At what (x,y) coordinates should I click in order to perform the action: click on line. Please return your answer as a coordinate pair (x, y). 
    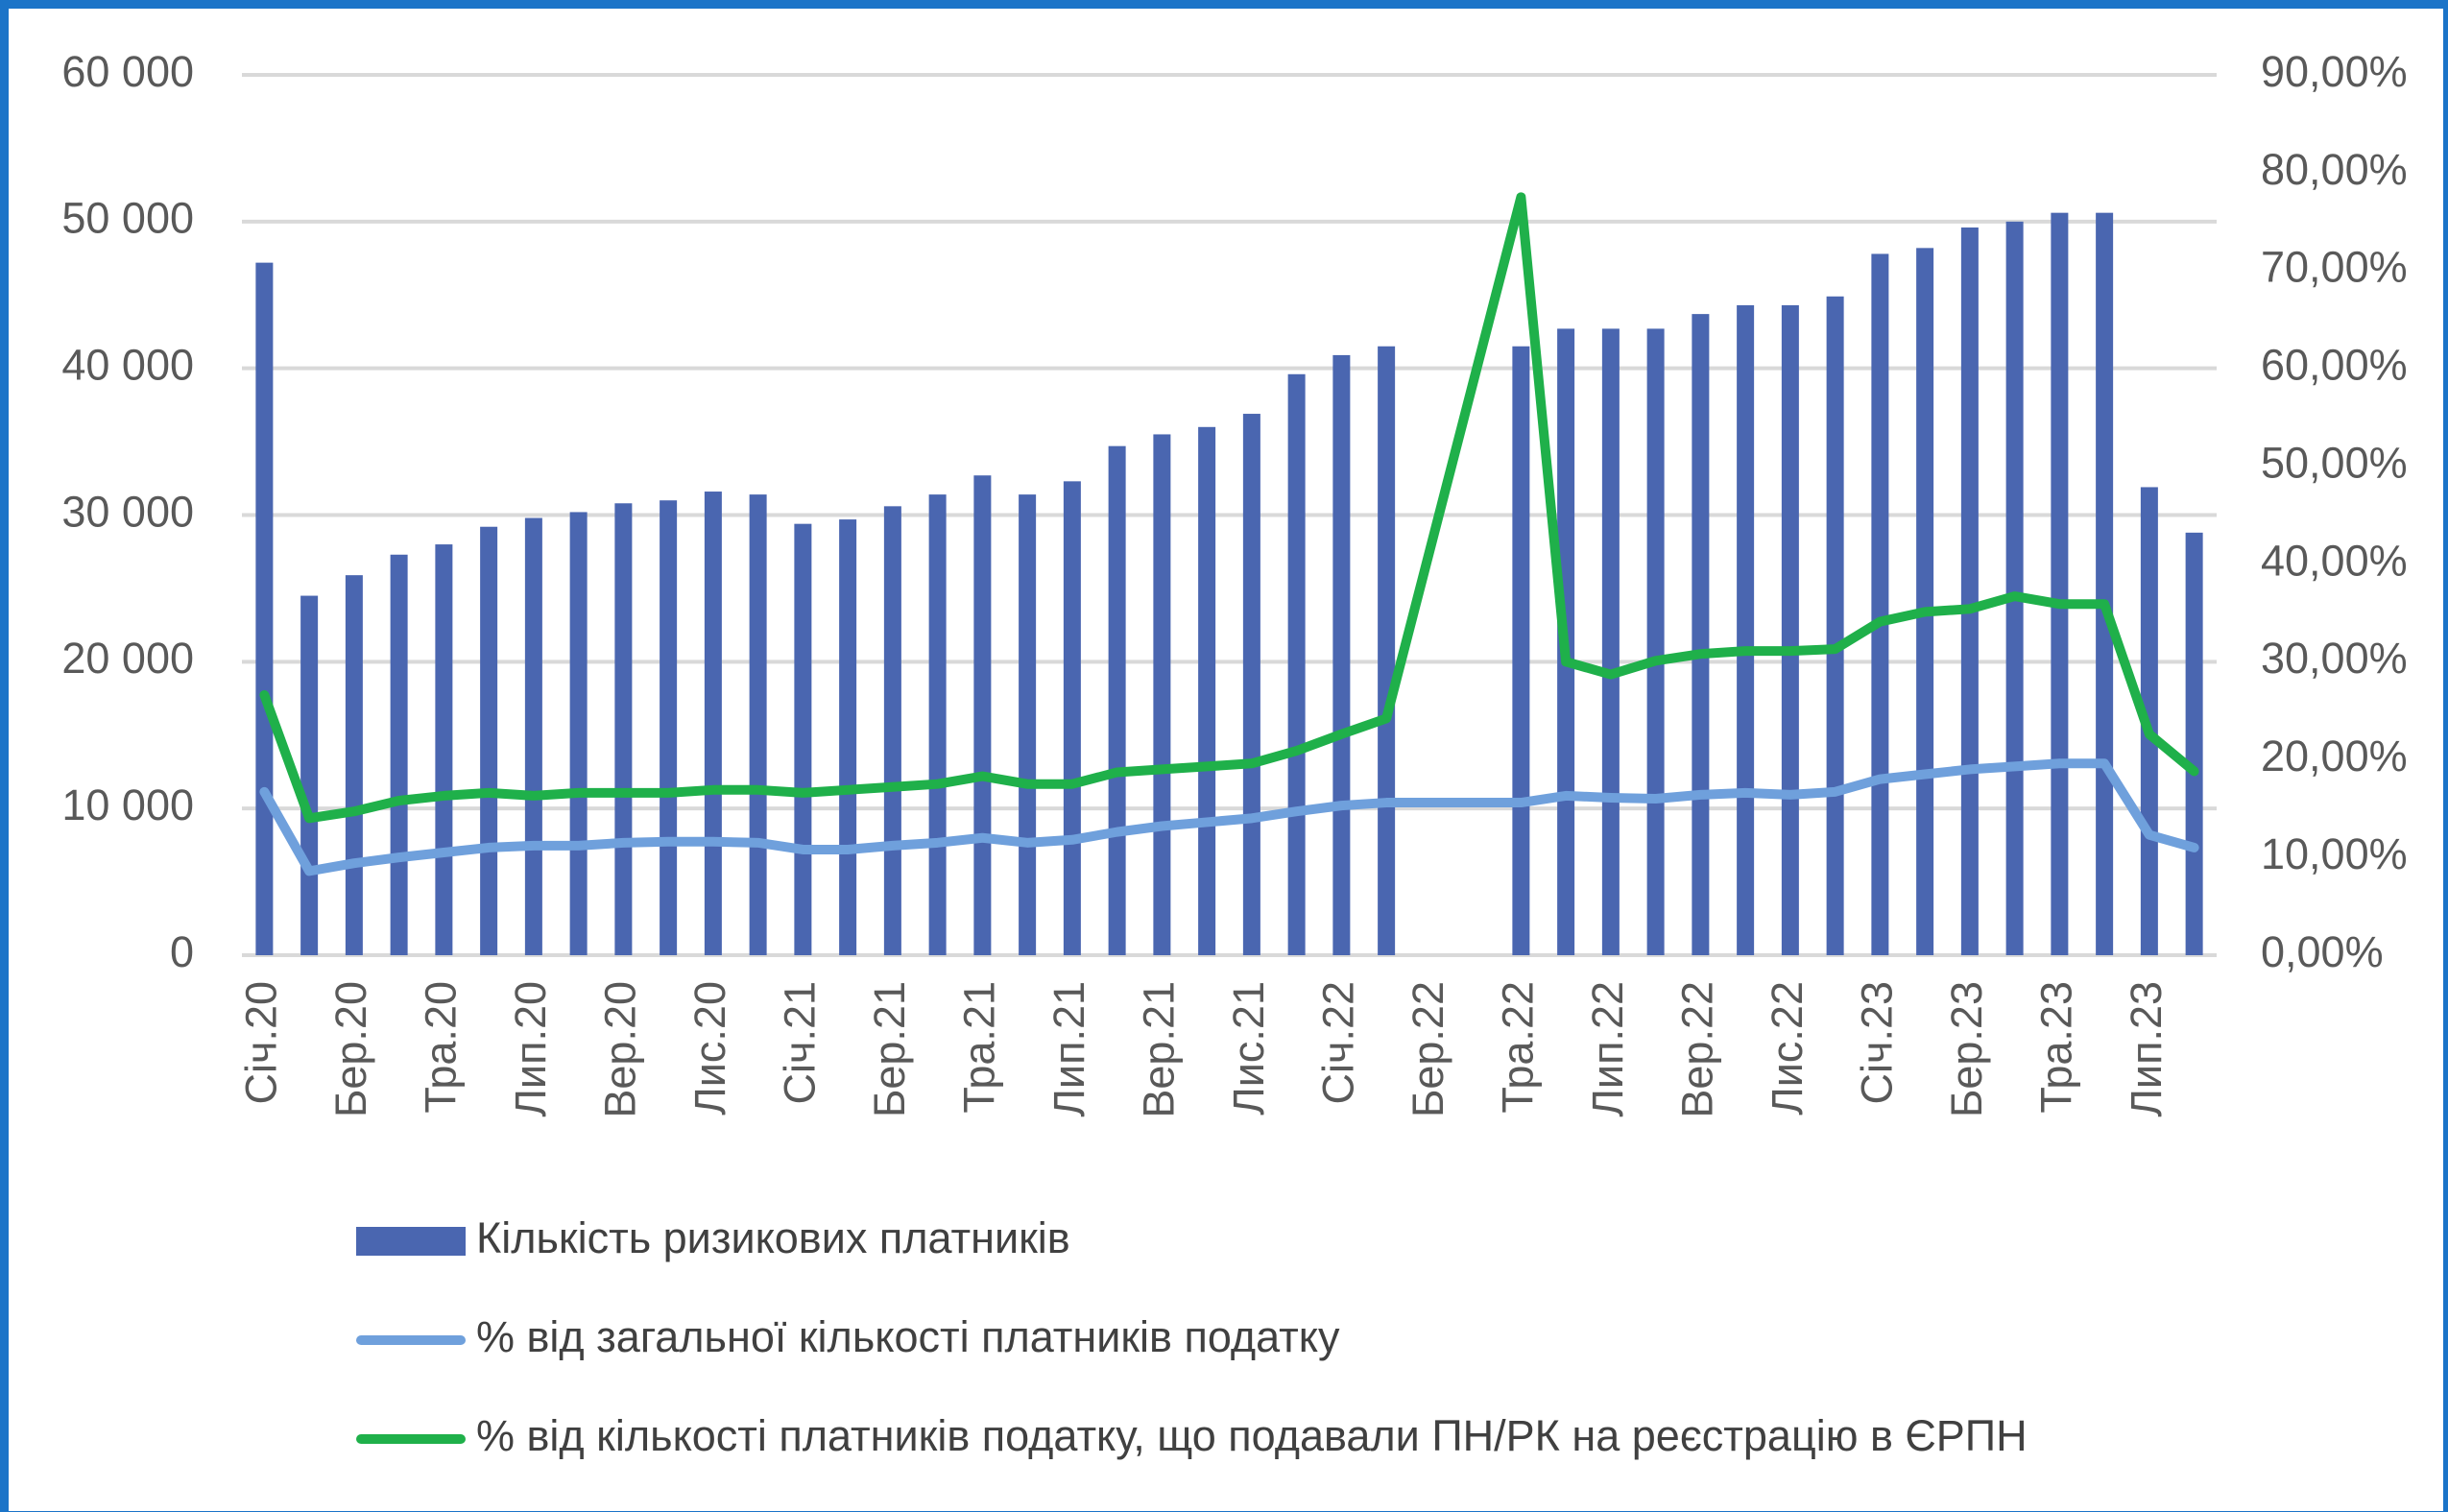
    Looking at the image, I should click on (1229, 817).